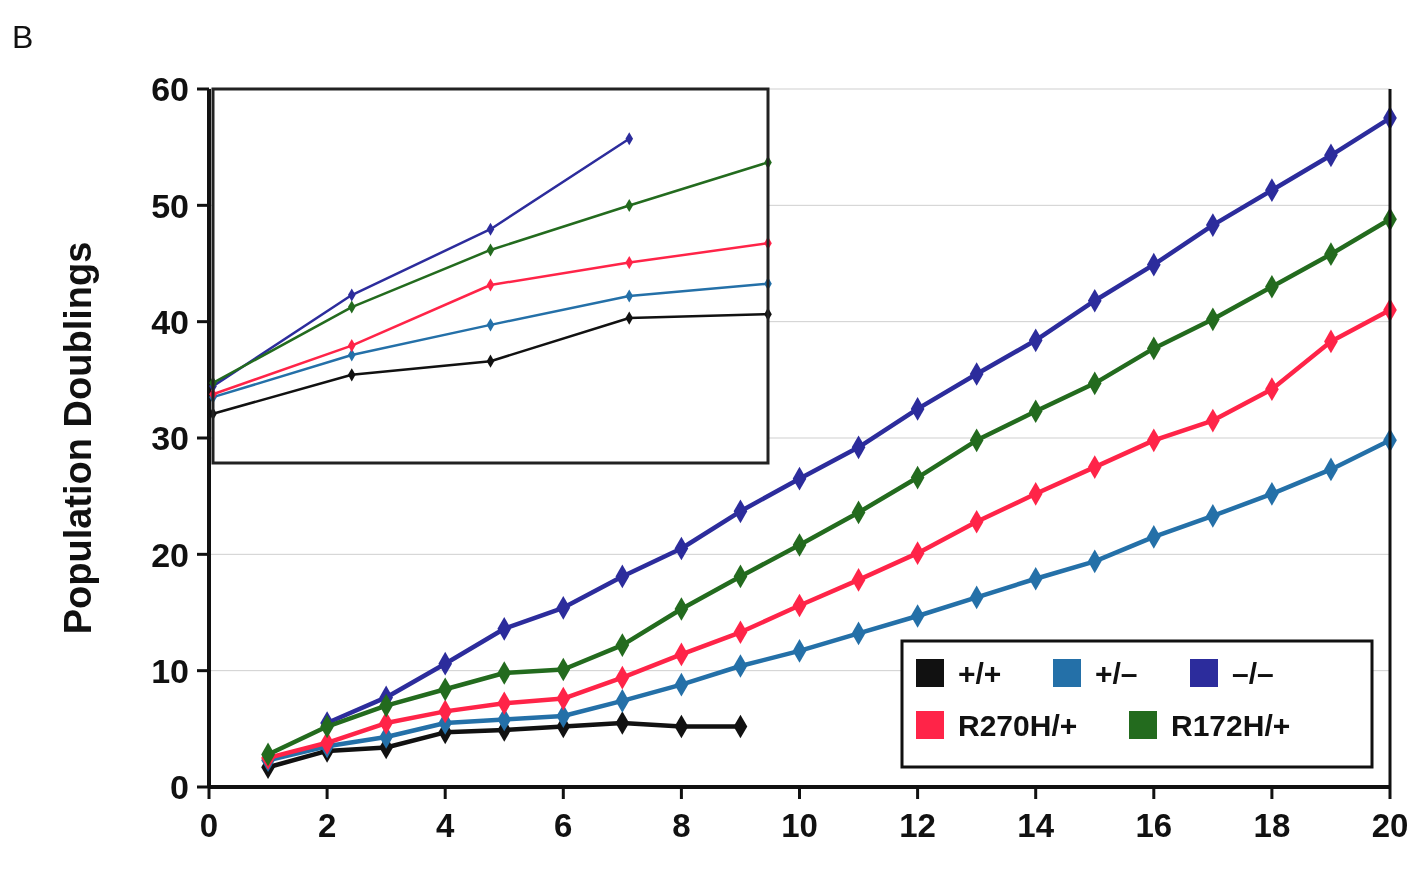 Image resolution: width=1421 pixels, height=873 pixels. I want to click on legend-label: +/+, so click(980, 673).